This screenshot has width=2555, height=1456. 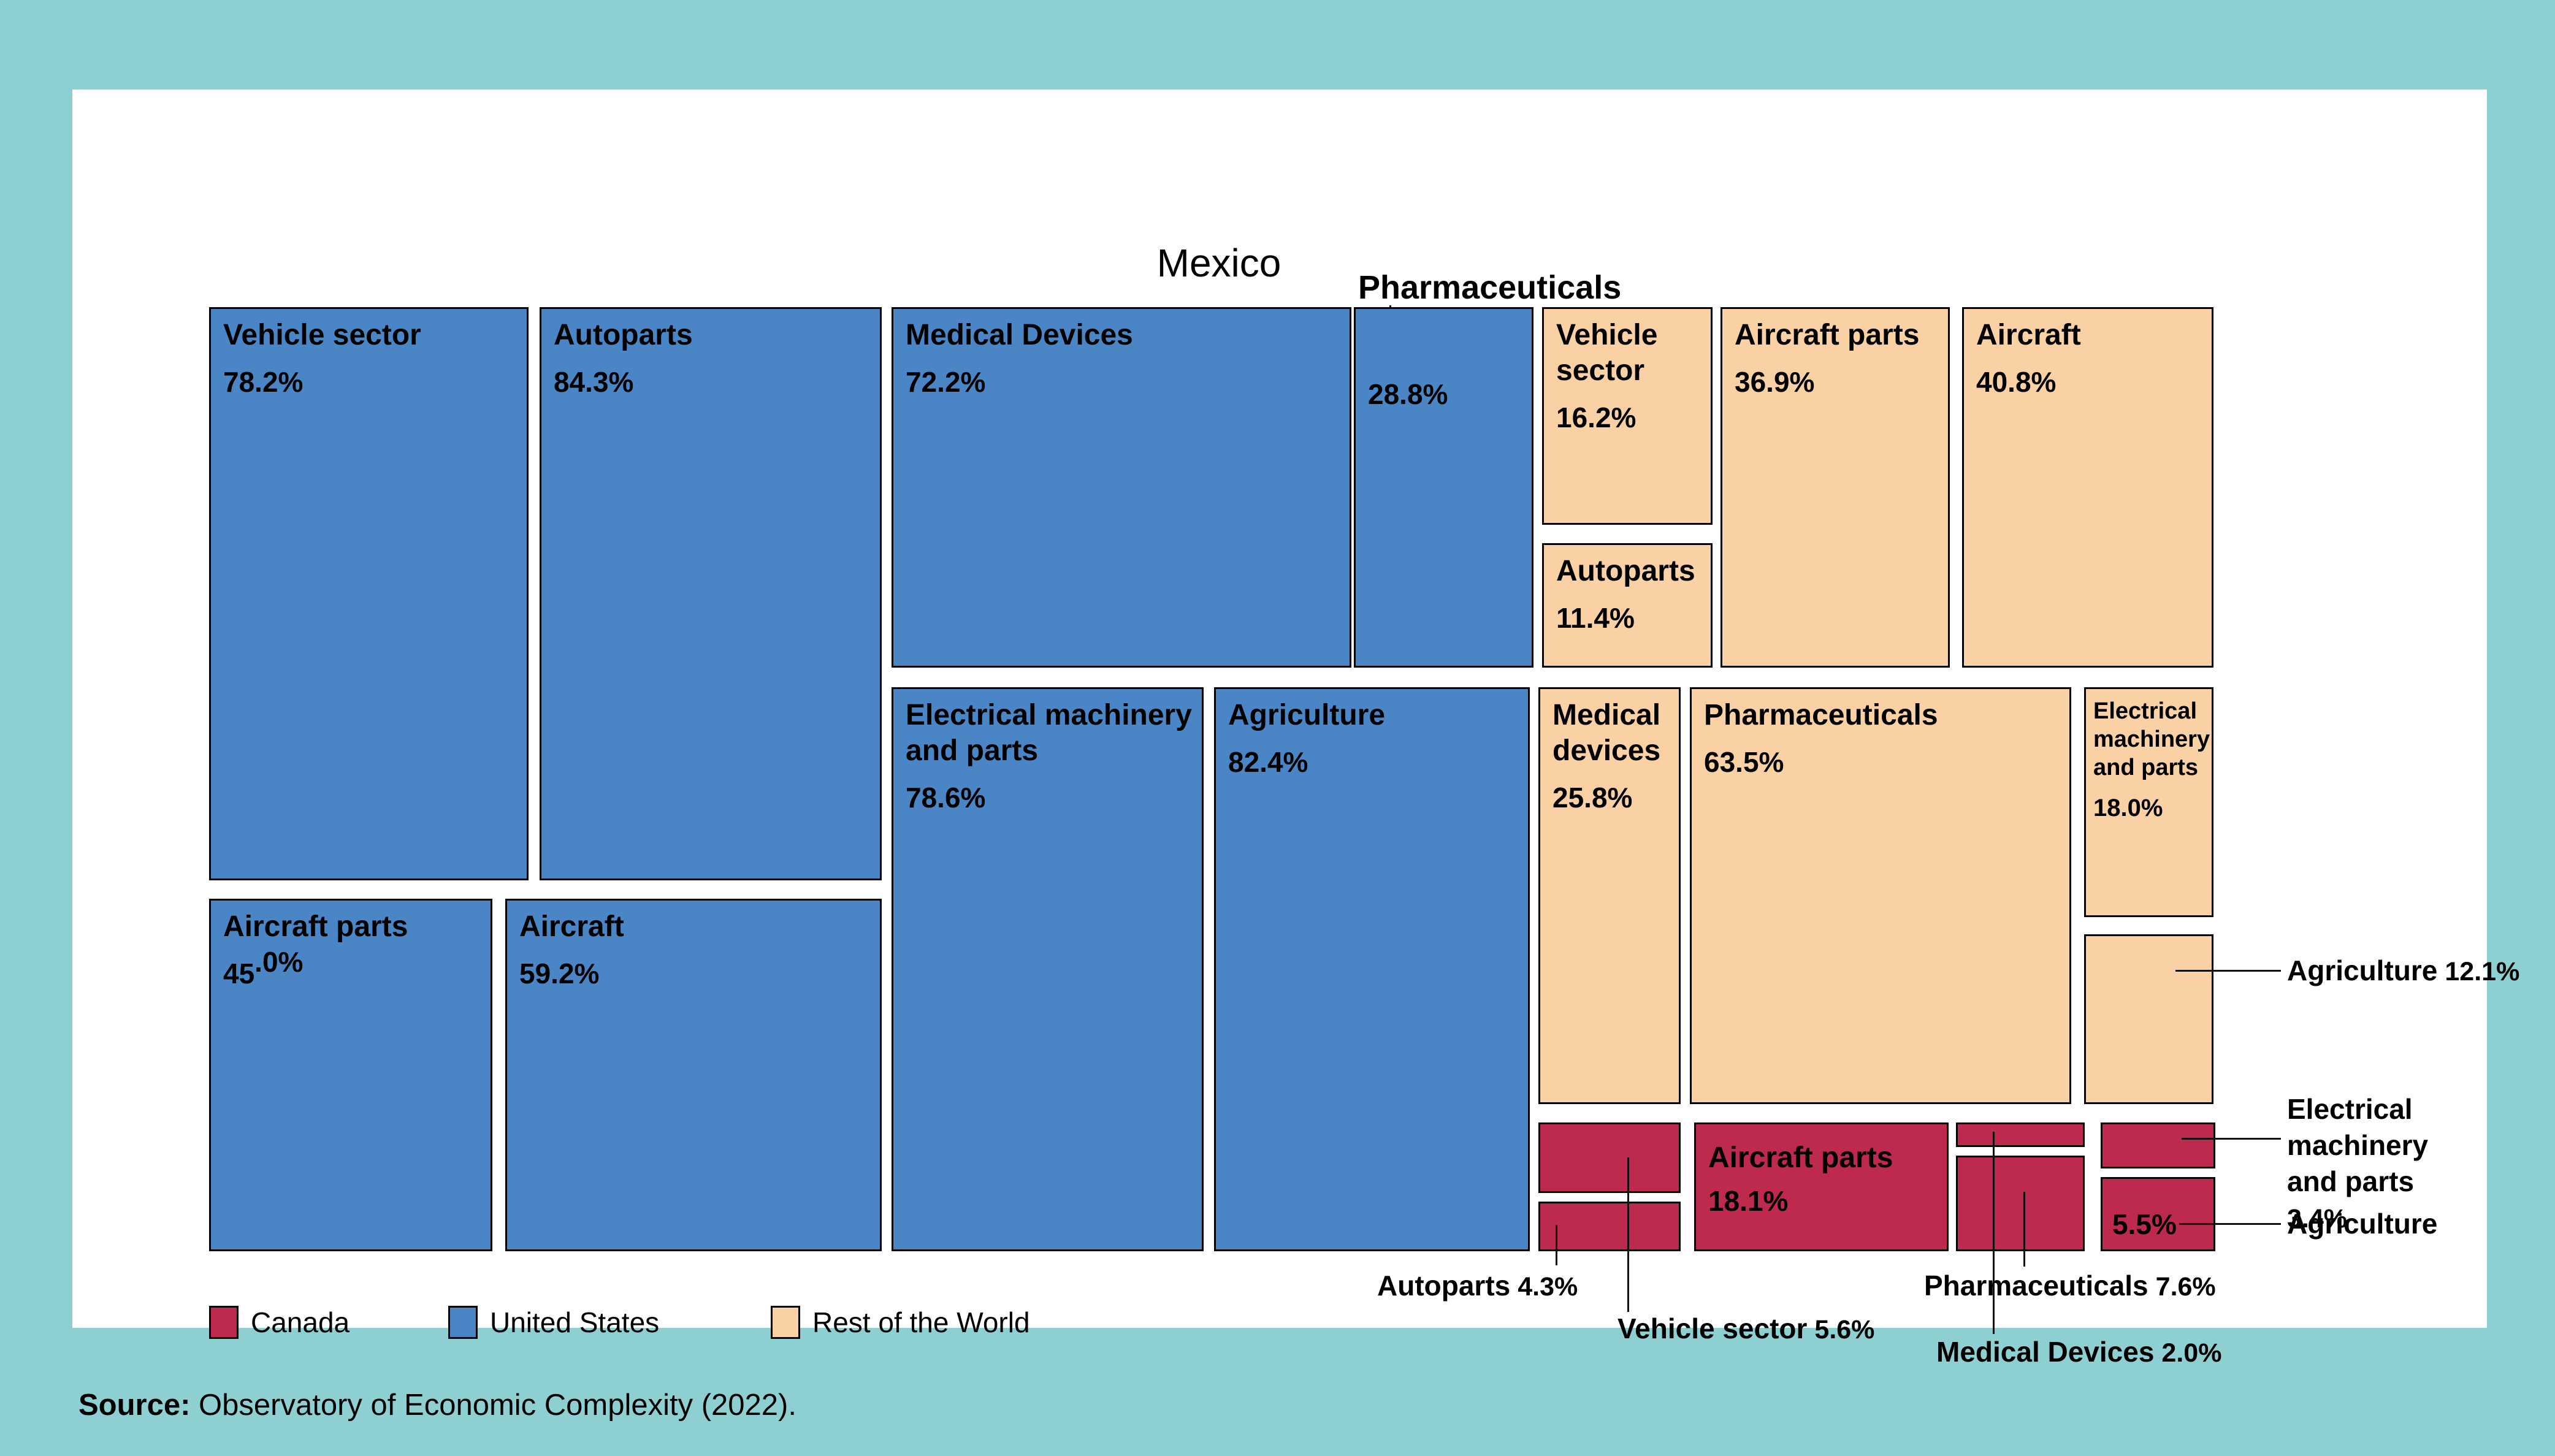 I want to click on legend-item-canada: Canada, so click(x=279, y=1323).